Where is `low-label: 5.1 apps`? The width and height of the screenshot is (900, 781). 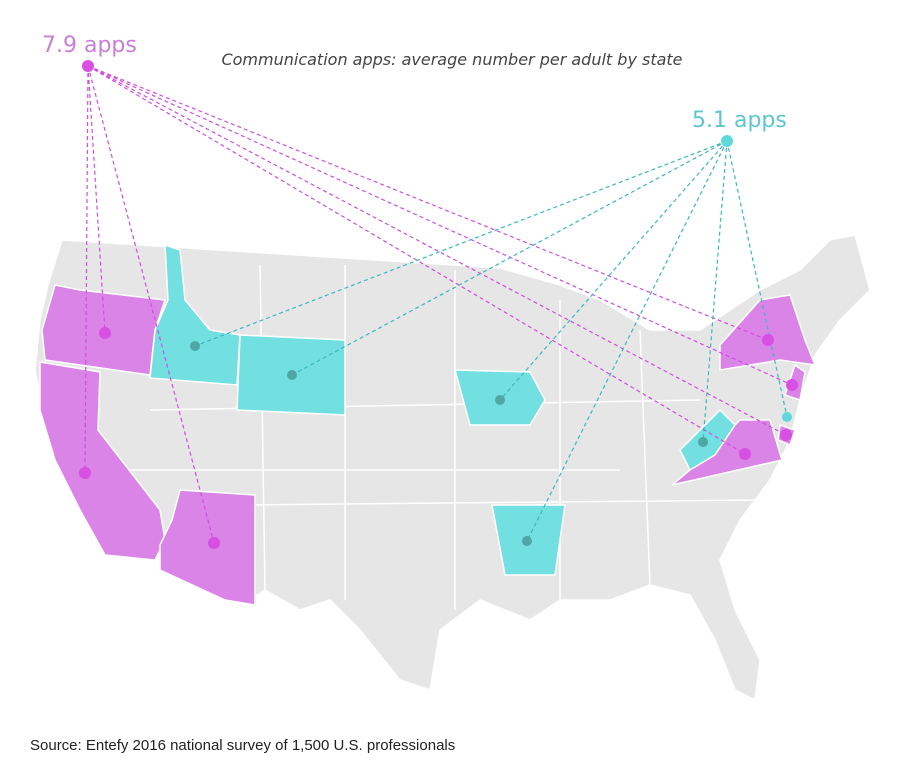
low-label: 5.1 apps is located at coordinates (739, 120).